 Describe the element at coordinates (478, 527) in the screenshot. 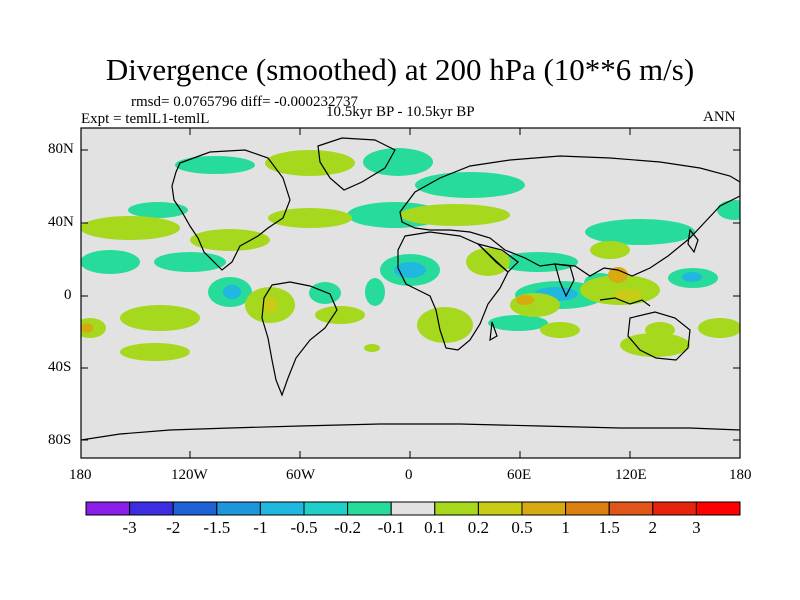

I see `colorbar-label: 0.2` at that location.